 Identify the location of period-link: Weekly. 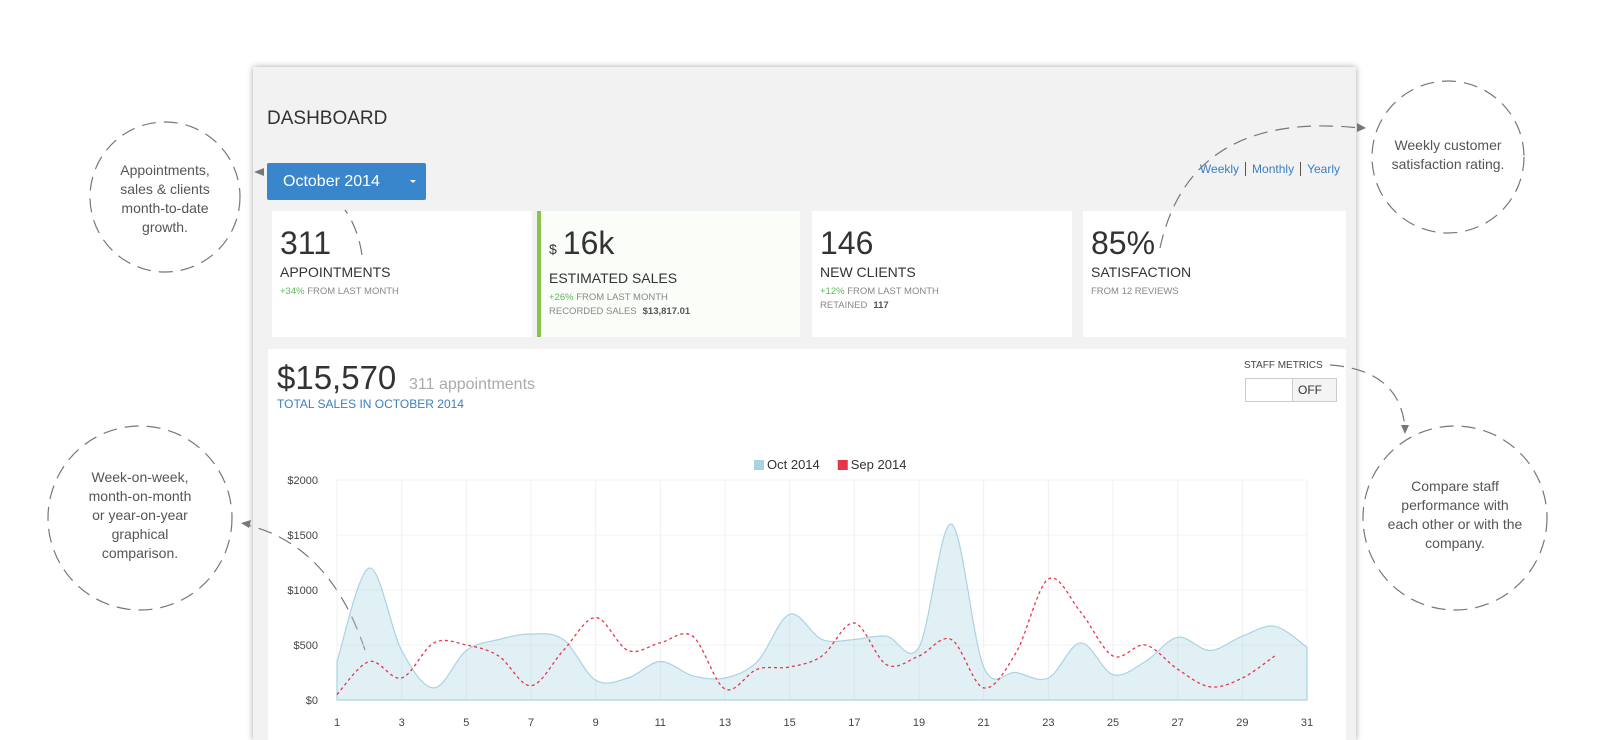
(1219, 169).